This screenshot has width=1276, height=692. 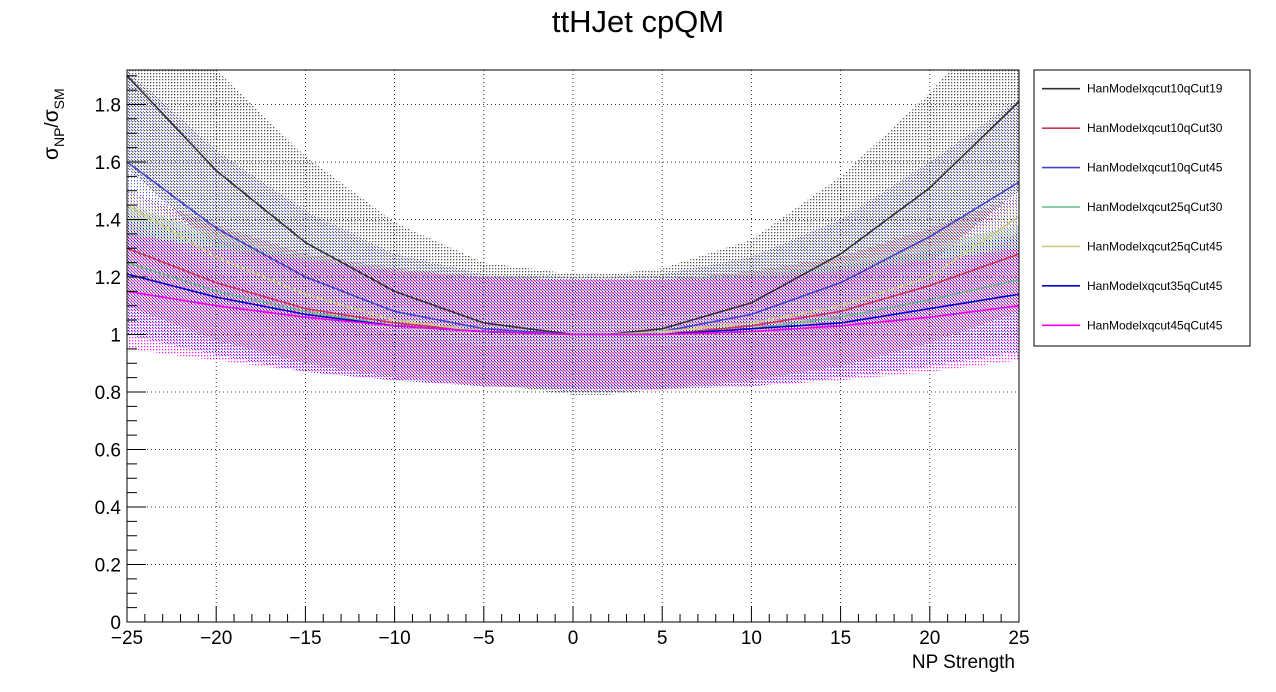 What do you see at coordinates (108, 566) in the screenshot?
I see `y-tick-label: 0.2` at bounding box center [108, 566].